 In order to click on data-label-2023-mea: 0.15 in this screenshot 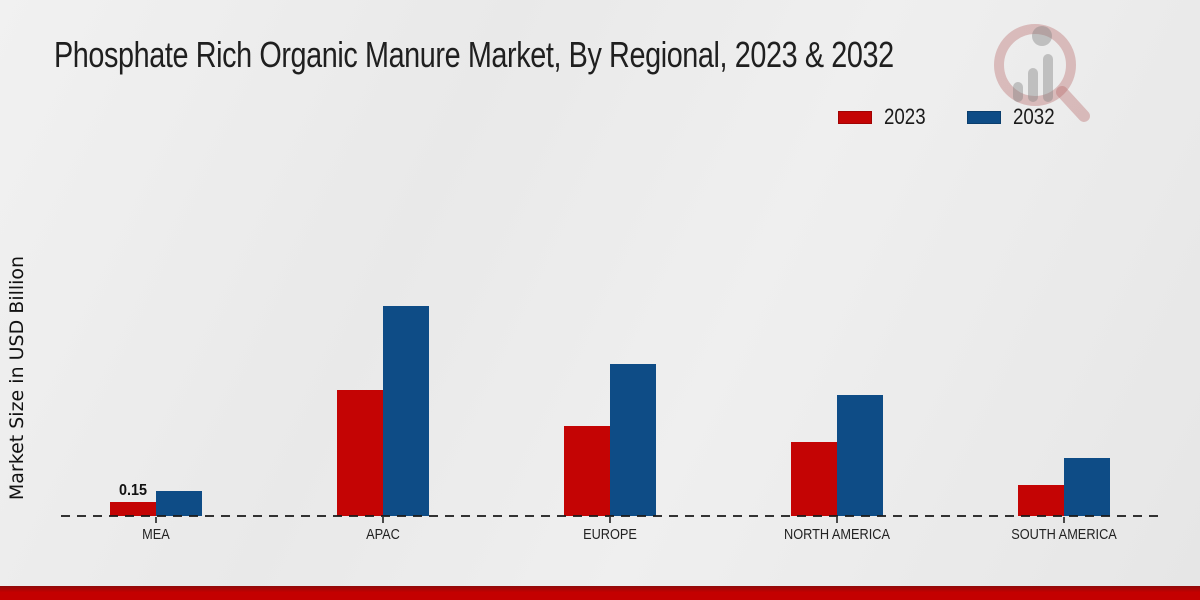, I will do `click(133, 490)`.